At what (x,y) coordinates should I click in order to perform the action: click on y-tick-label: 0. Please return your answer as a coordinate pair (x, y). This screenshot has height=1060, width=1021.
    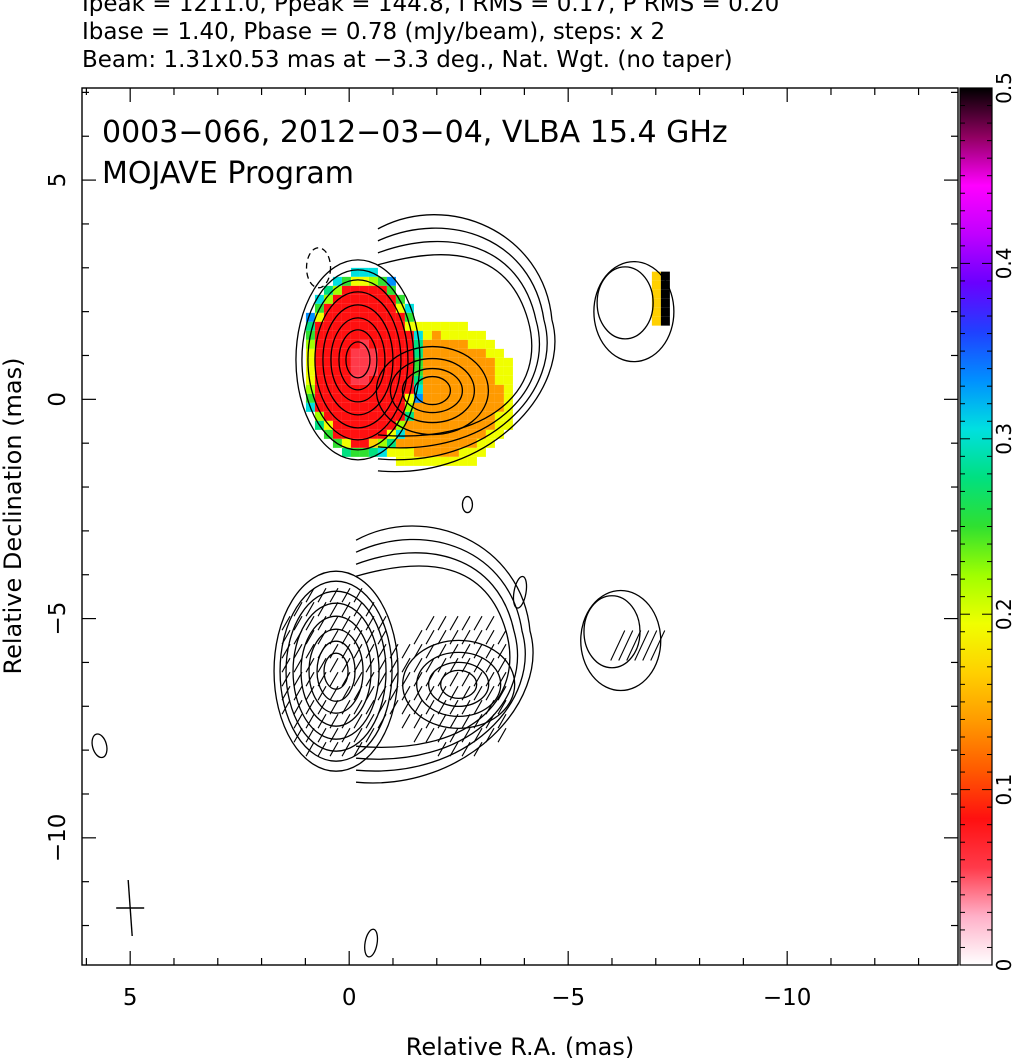
    Looking at the image, I should click on (58, 399).